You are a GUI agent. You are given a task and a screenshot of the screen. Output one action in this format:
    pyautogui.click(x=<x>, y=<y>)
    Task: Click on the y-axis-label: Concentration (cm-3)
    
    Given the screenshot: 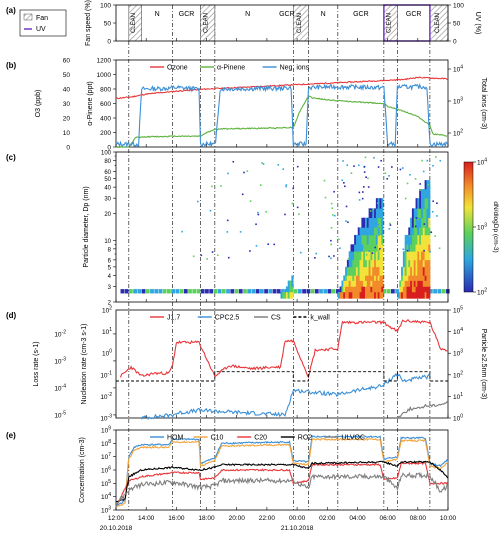 What is the action you would take?
    pyautogui.click(x=82, y=470)
    